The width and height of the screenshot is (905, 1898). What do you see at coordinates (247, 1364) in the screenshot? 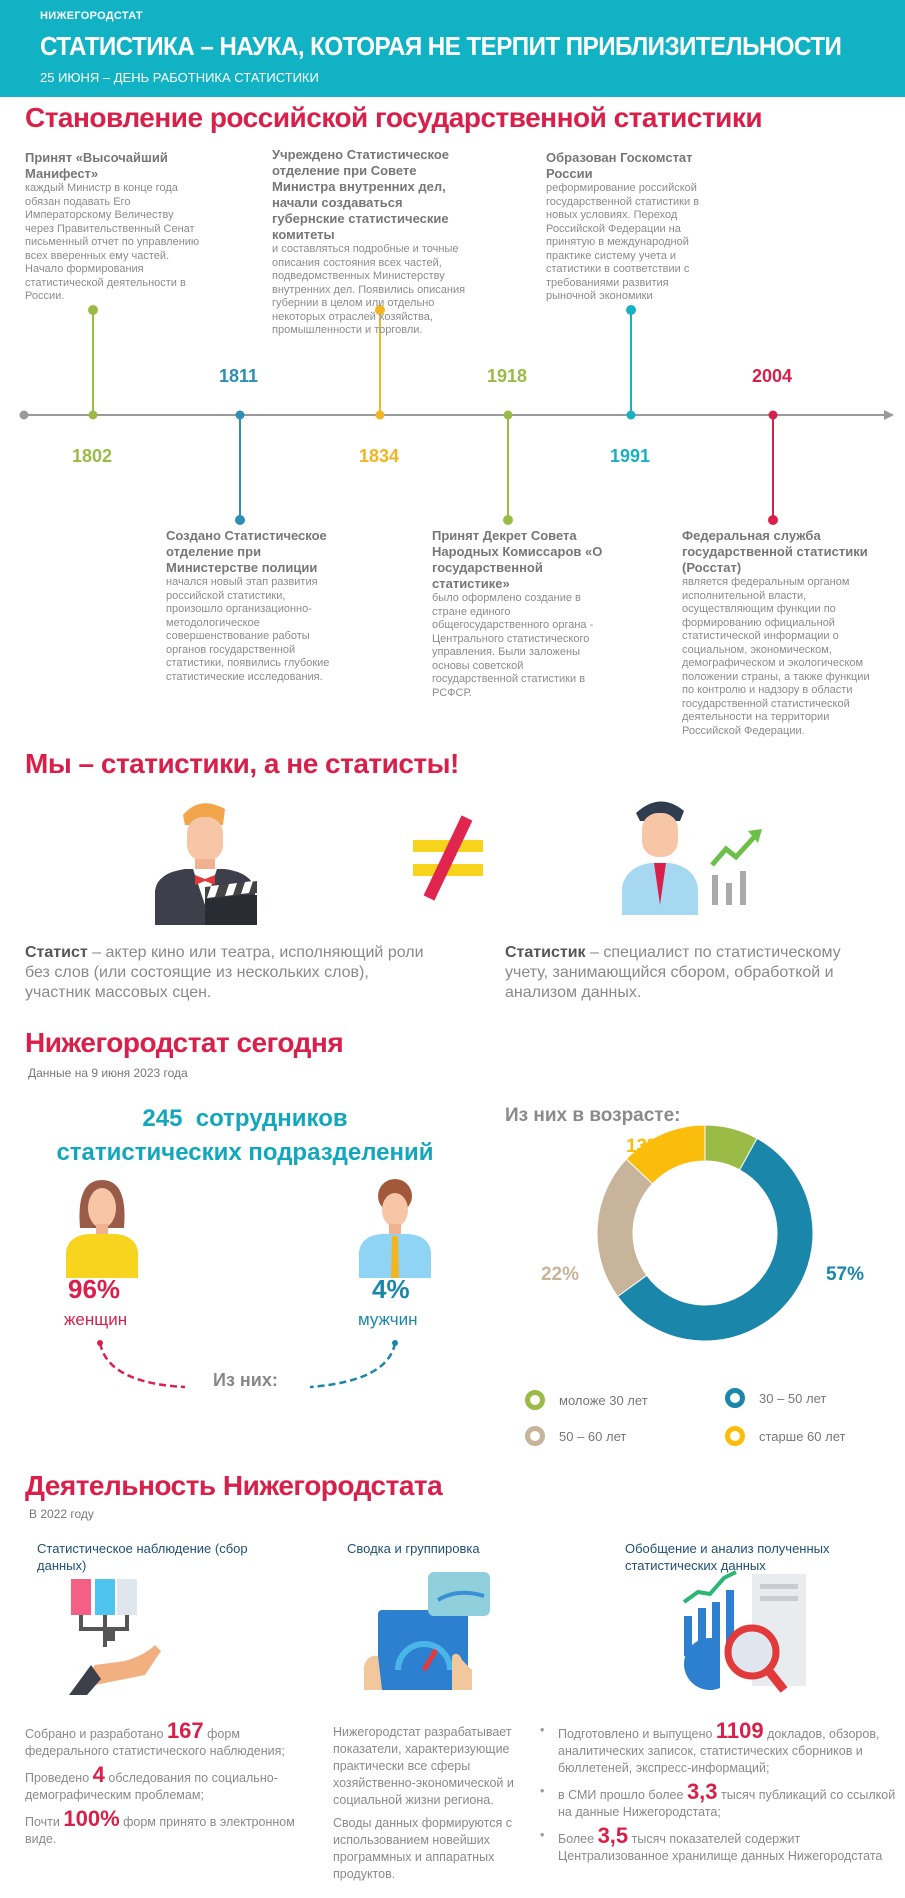
I see `connector-lines` at bounding box center [247, 1364].